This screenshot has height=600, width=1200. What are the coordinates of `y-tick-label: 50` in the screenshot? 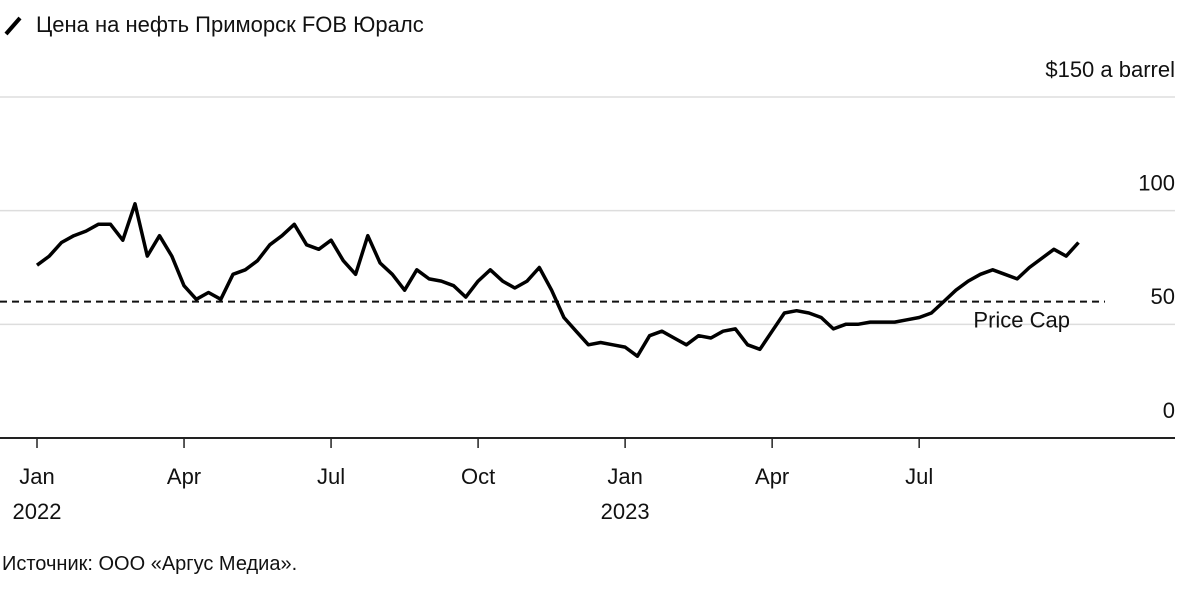 It's located at (1163, 296).